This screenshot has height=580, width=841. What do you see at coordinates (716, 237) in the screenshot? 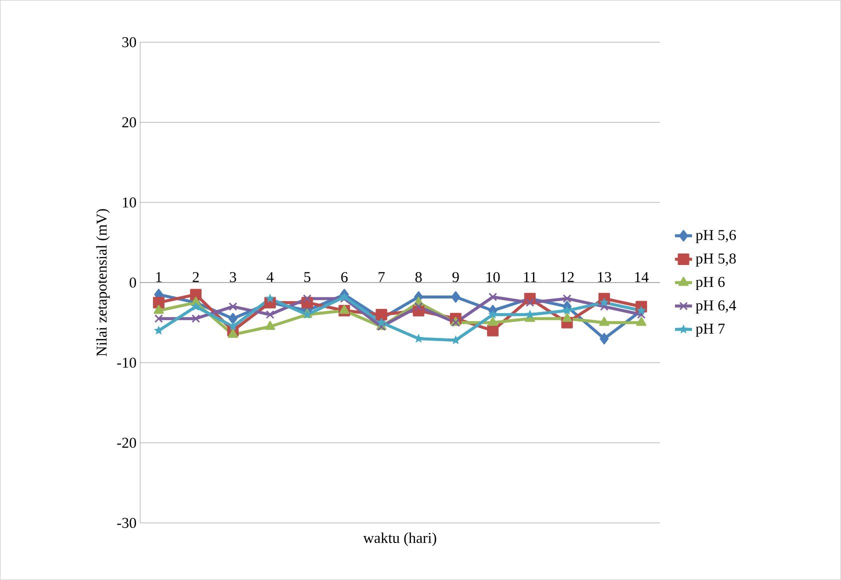
I see `legend-label: pH 5,6` at bounding box center [716, 237].